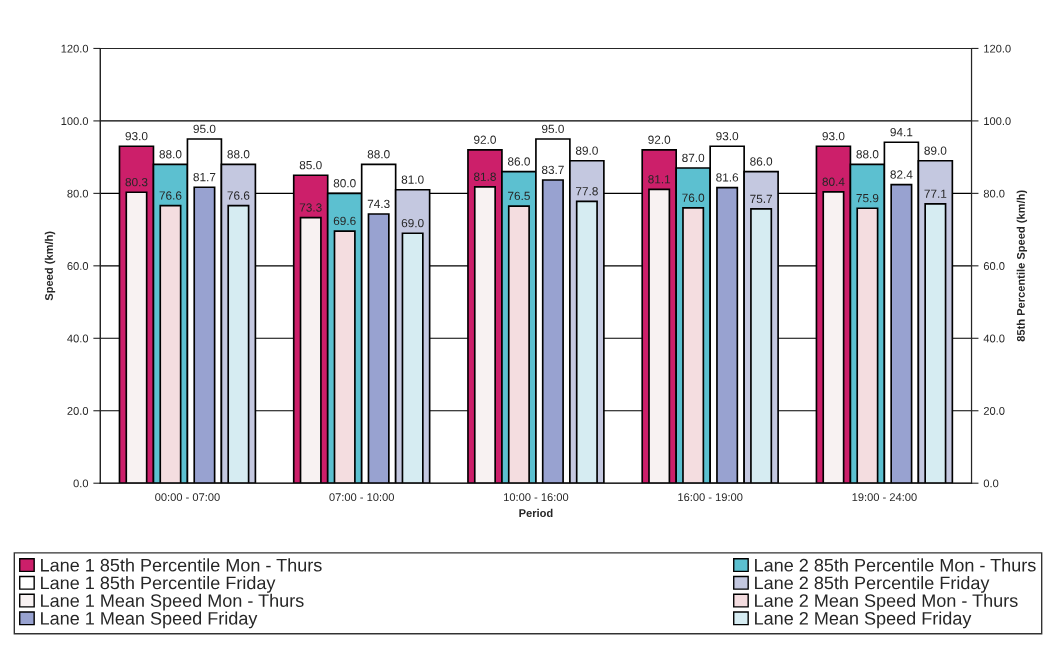  What do you see at coordinates (895, 565) in the screenshot?
I see `legend-label: Lane 2 85th Percentile Mon - Thurs` at bounding box center [895, 565].